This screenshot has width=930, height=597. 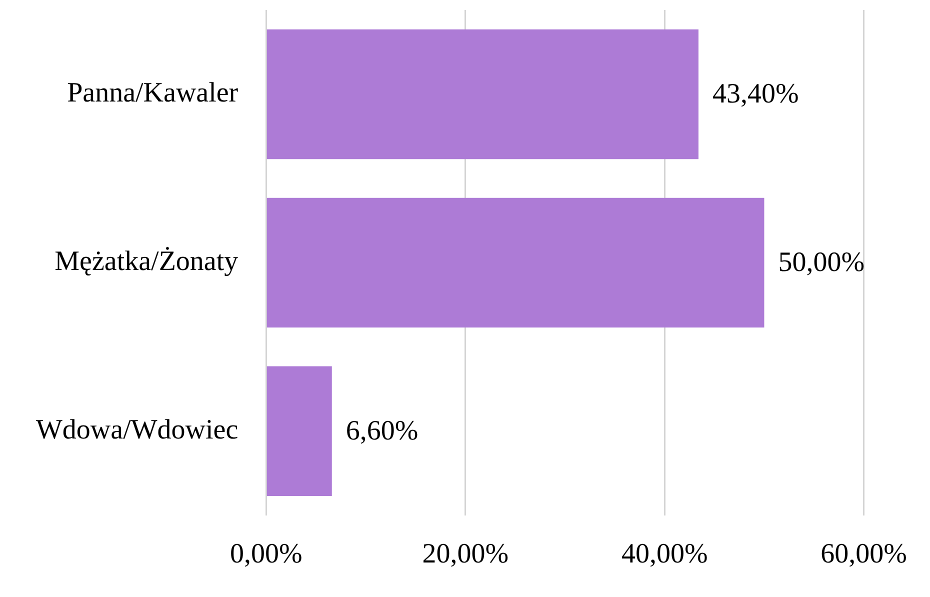 I want to click on x-tick-label: 40,00%, so click(x=664, y=554).